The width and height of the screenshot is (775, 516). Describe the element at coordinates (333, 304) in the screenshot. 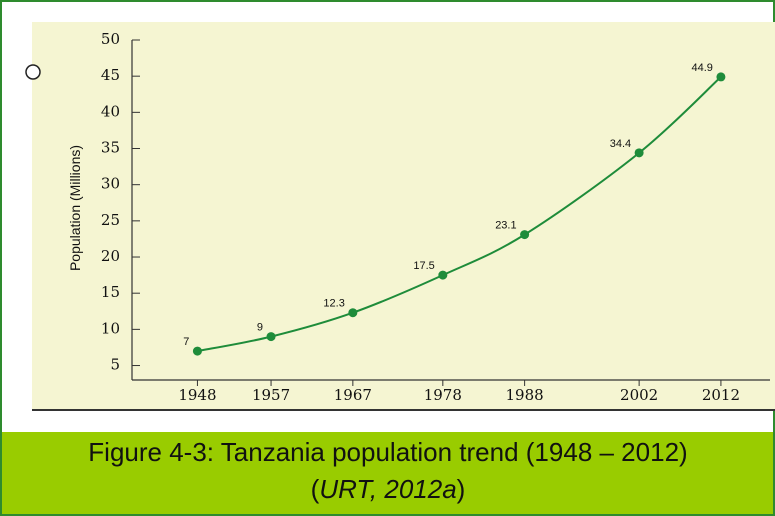

I see `data-label: 12.3` at that location.